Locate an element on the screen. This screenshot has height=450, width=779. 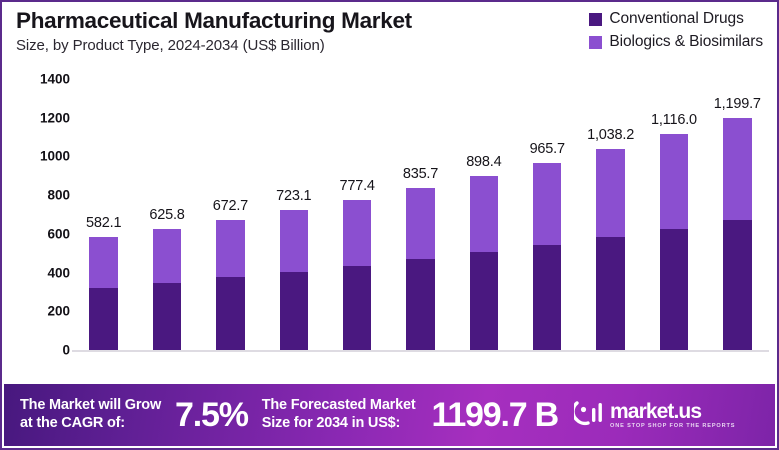
y-axis-tick-label: 400 is located at coordinates (58, 273).